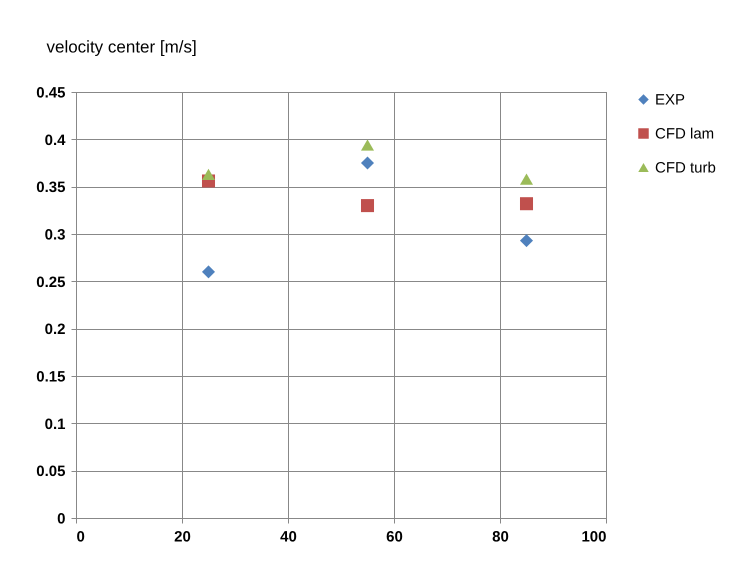  I want to click on x-tick-label: 60, so click(394, 537).